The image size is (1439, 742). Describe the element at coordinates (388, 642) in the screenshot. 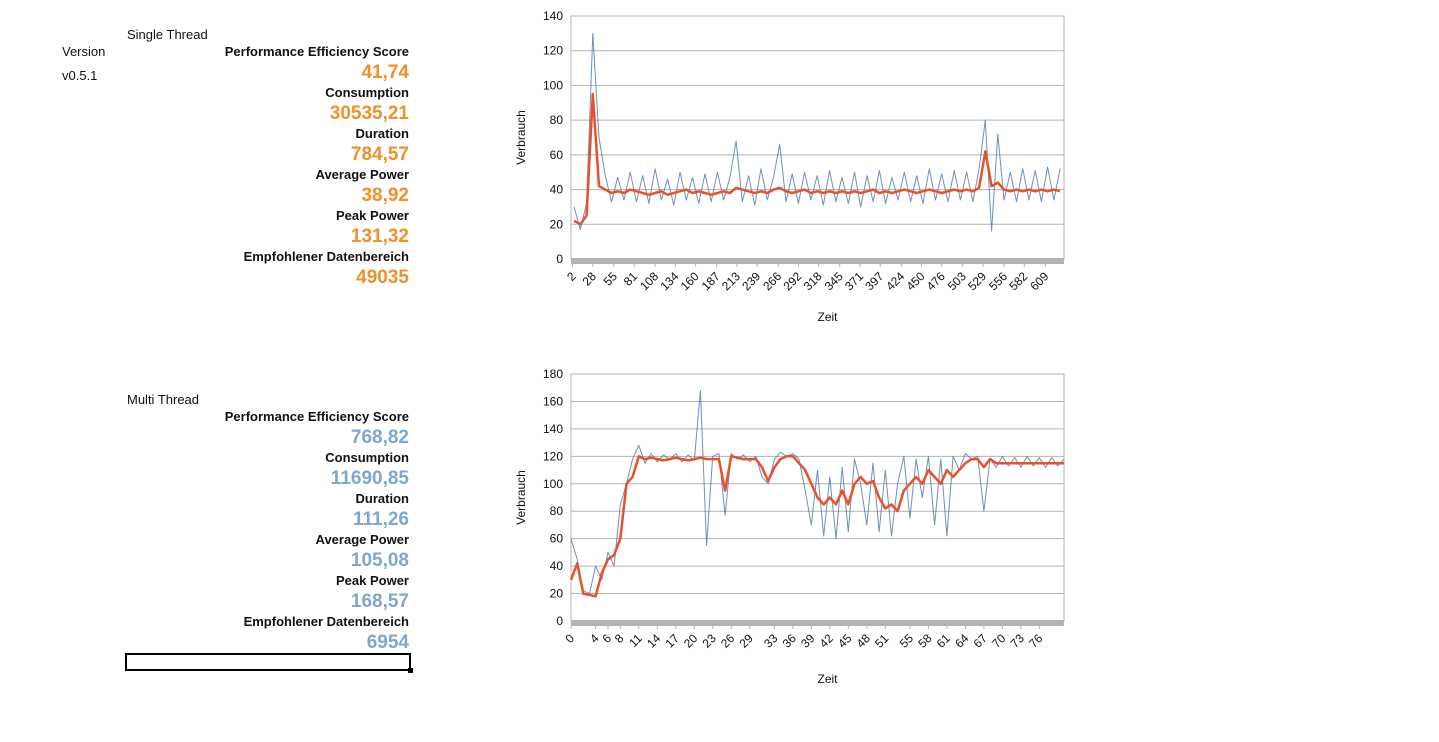

I see `metric-value: 6954` at that location.